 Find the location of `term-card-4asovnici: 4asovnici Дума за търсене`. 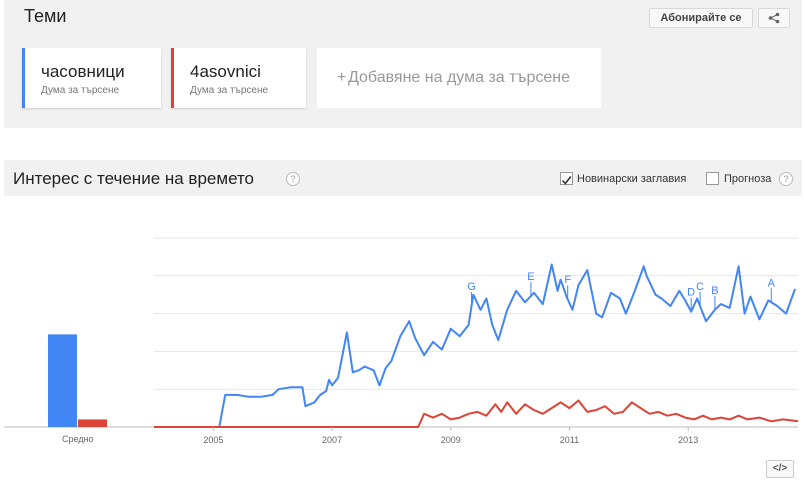

term-card-4asovnici: 4asovnici Дума за търсене is located at coordinates (238, 78).